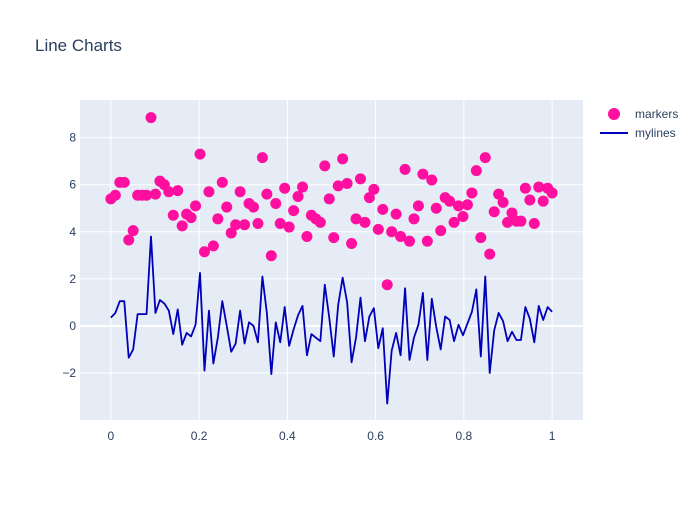 Image resolution: width=700 pixels, height=505 pixels. What do you see at coordinates (656, 114) in the screenshot?
I see `legend-label: markers` at bounding box center [656, 114].